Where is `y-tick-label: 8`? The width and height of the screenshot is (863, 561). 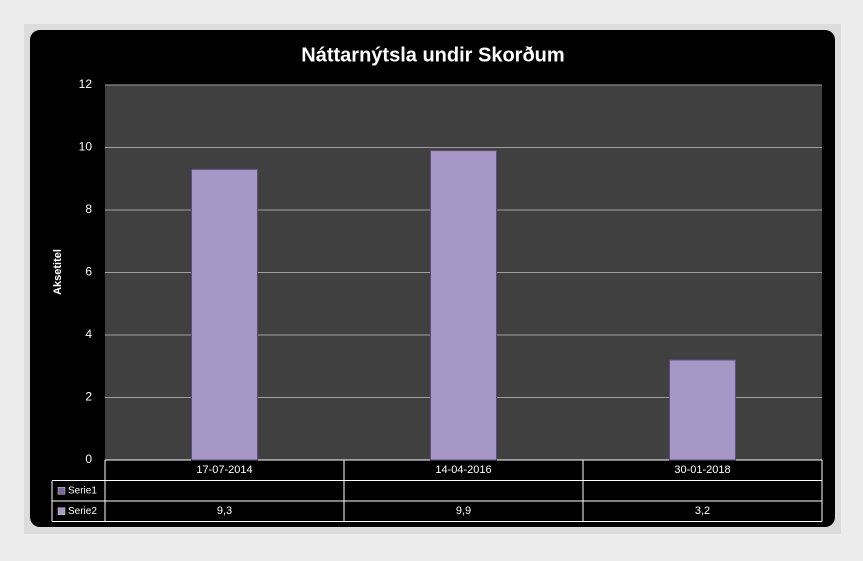
y-tick-label: 8 is located at coordinates (88, 209).